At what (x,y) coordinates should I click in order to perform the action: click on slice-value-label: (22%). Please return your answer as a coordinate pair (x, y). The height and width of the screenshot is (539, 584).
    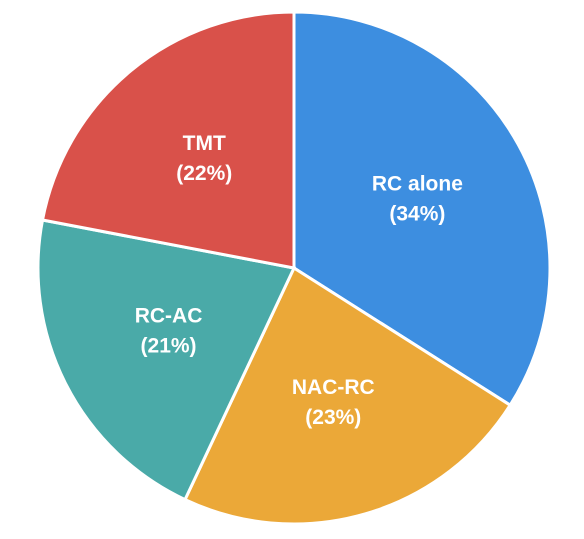
    Looking at the image, I should click on (204, 173).